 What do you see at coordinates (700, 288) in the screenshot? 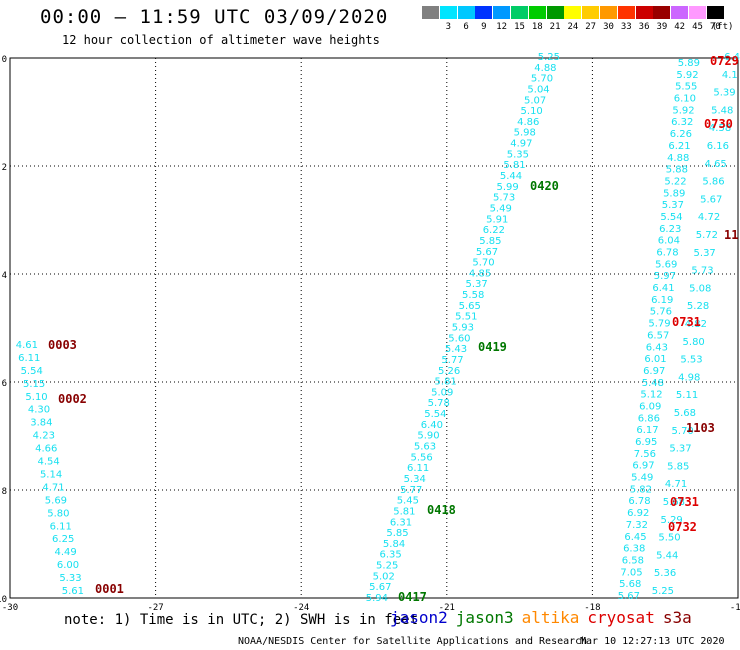
I see `wave-height-label: 5.08` at bounding box center [700, 288].